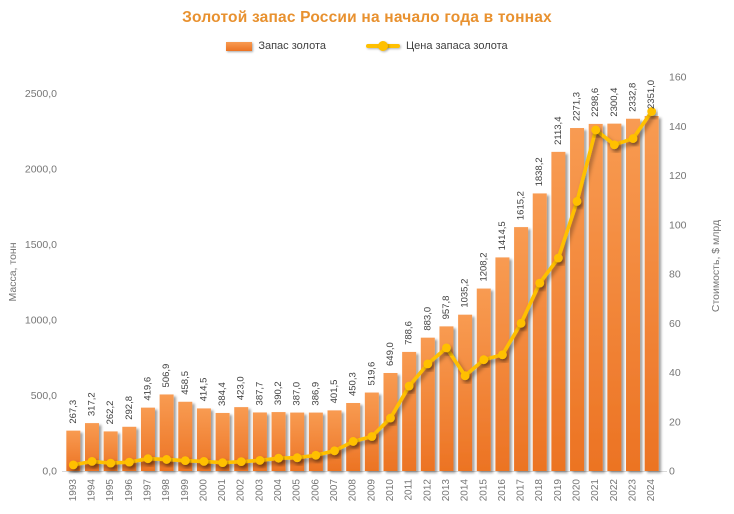 The height and width of the screenshot is (514, 734). I want to click on price-point-2012, so click(428, 364).